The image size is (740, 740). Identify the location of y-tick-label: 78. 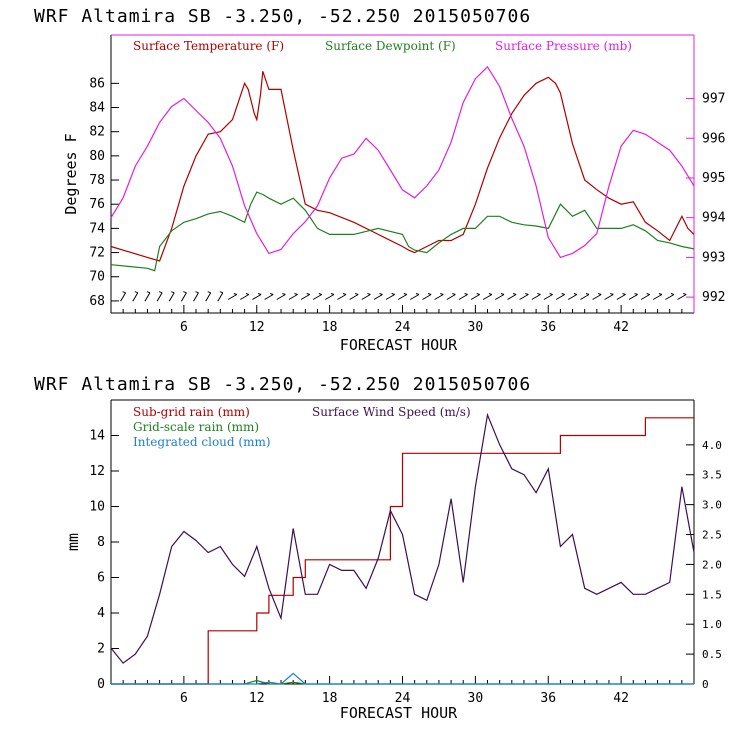
(97, 180).